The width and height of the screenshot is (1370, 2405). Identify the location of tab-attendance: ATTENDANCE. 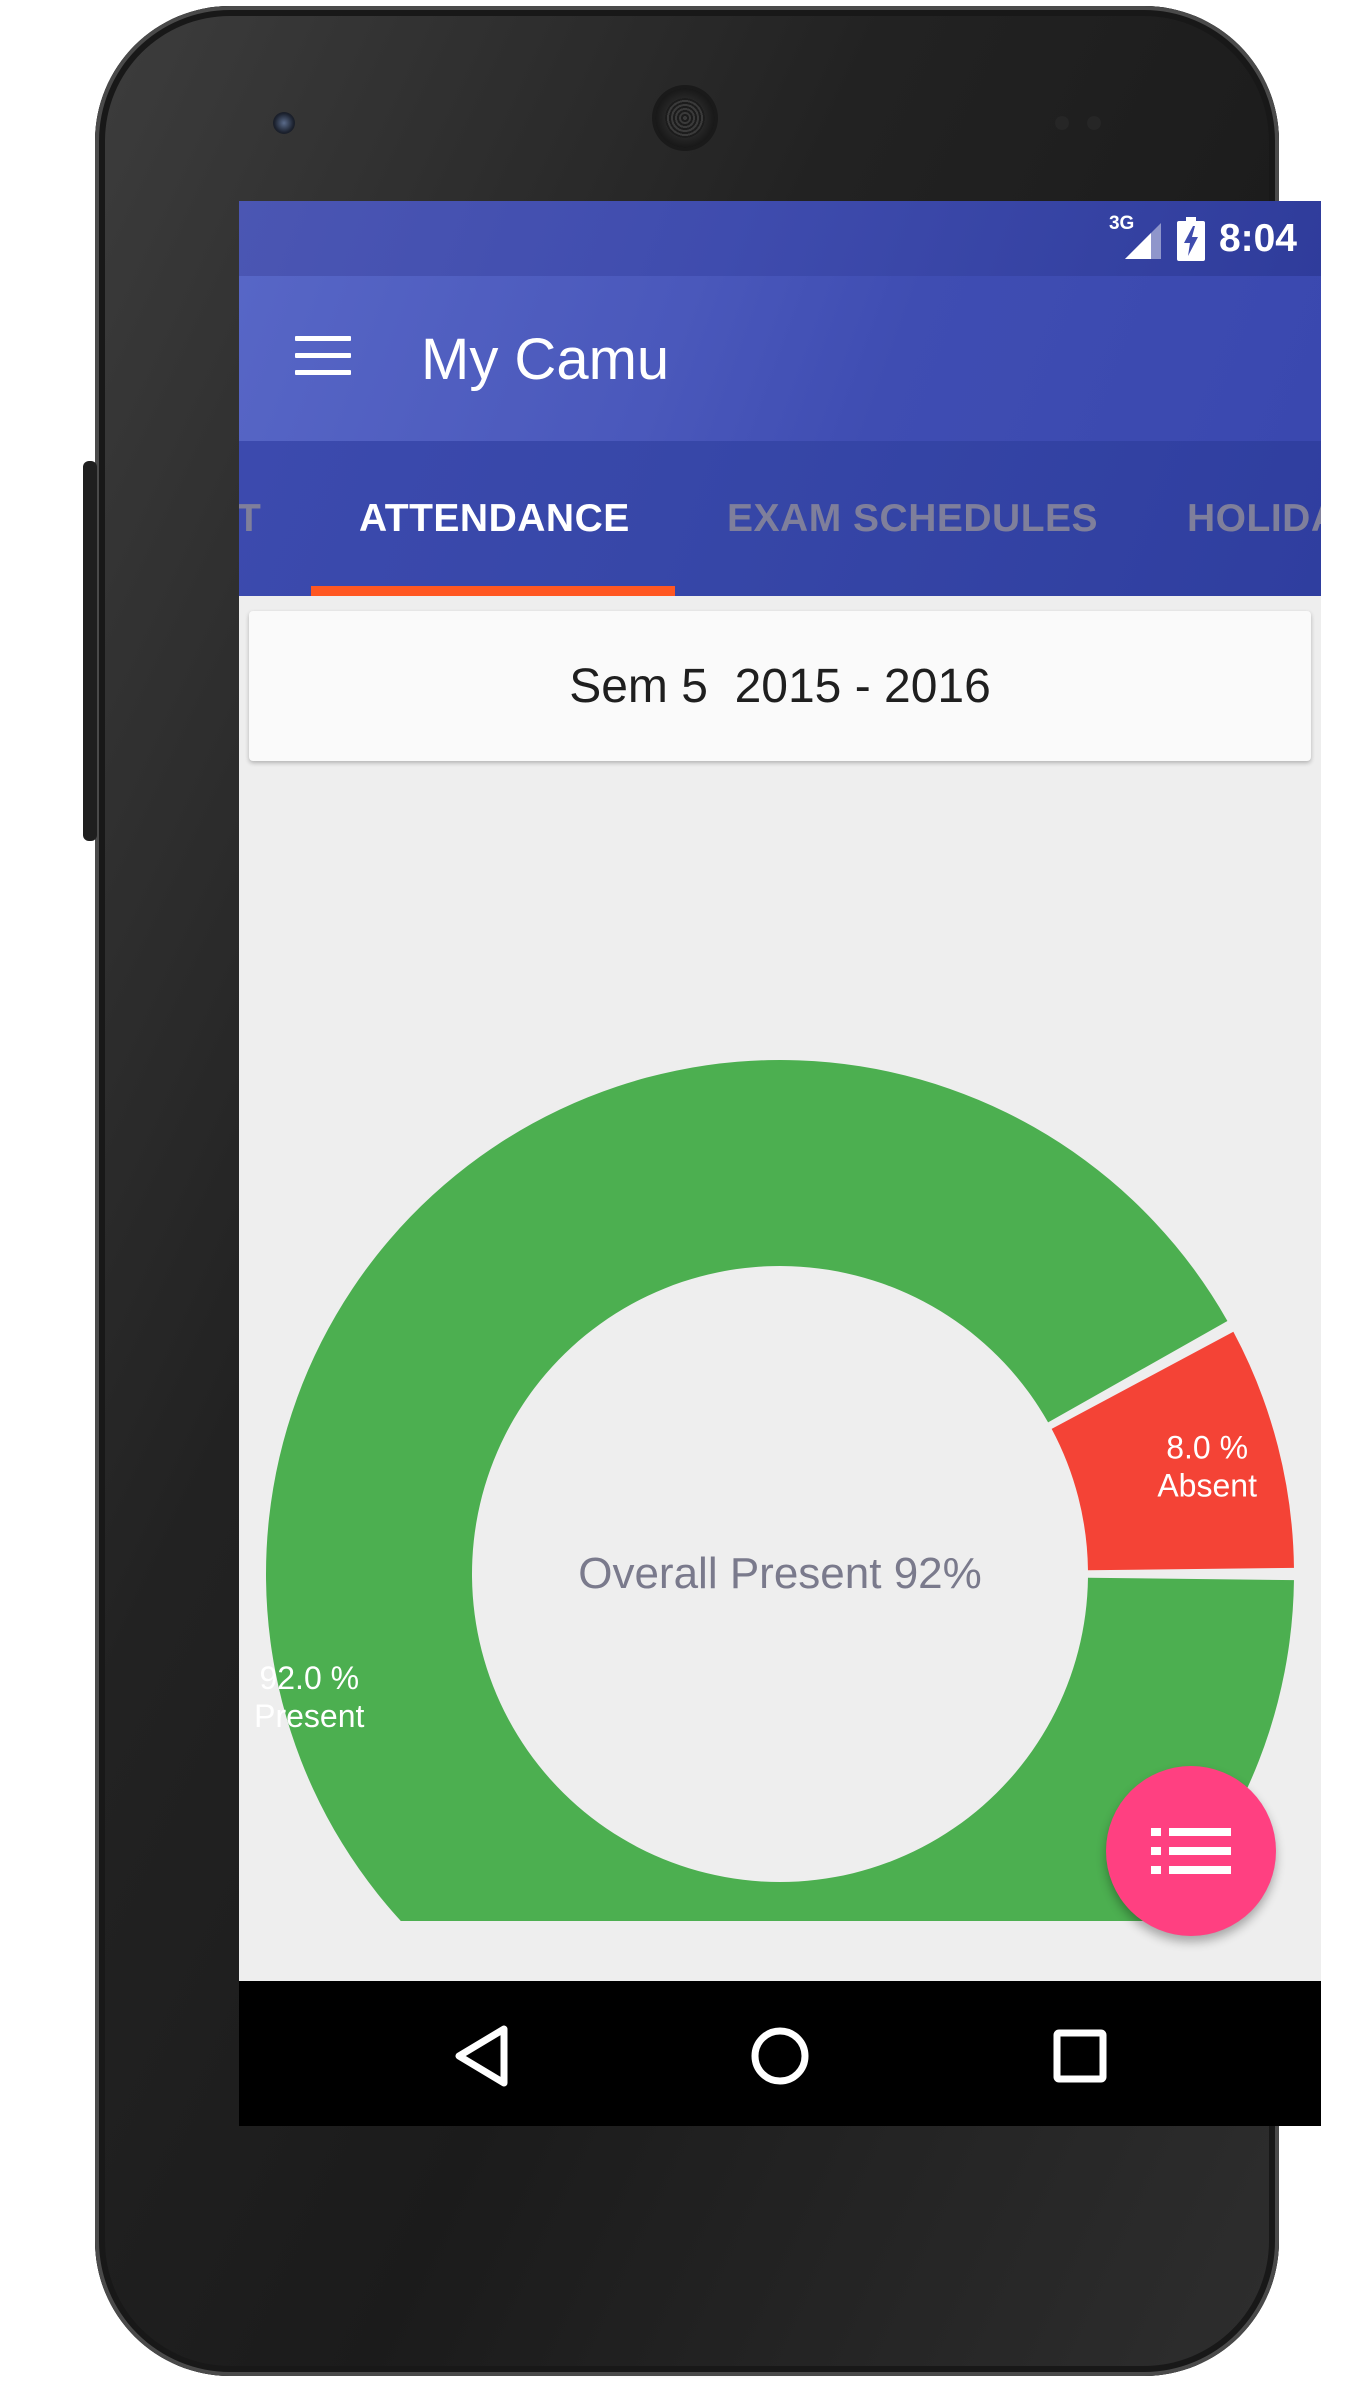
(494, 518).